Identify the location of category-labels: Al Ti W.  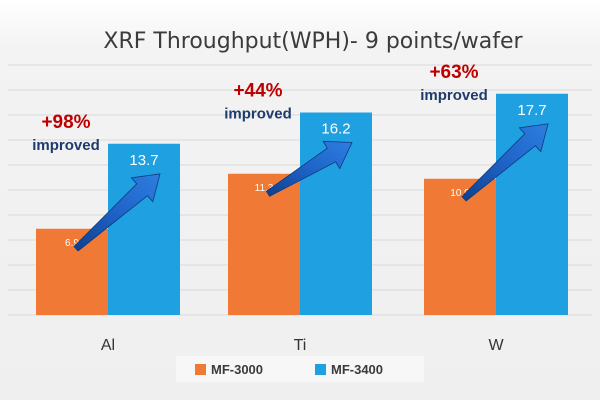
(303, 345).